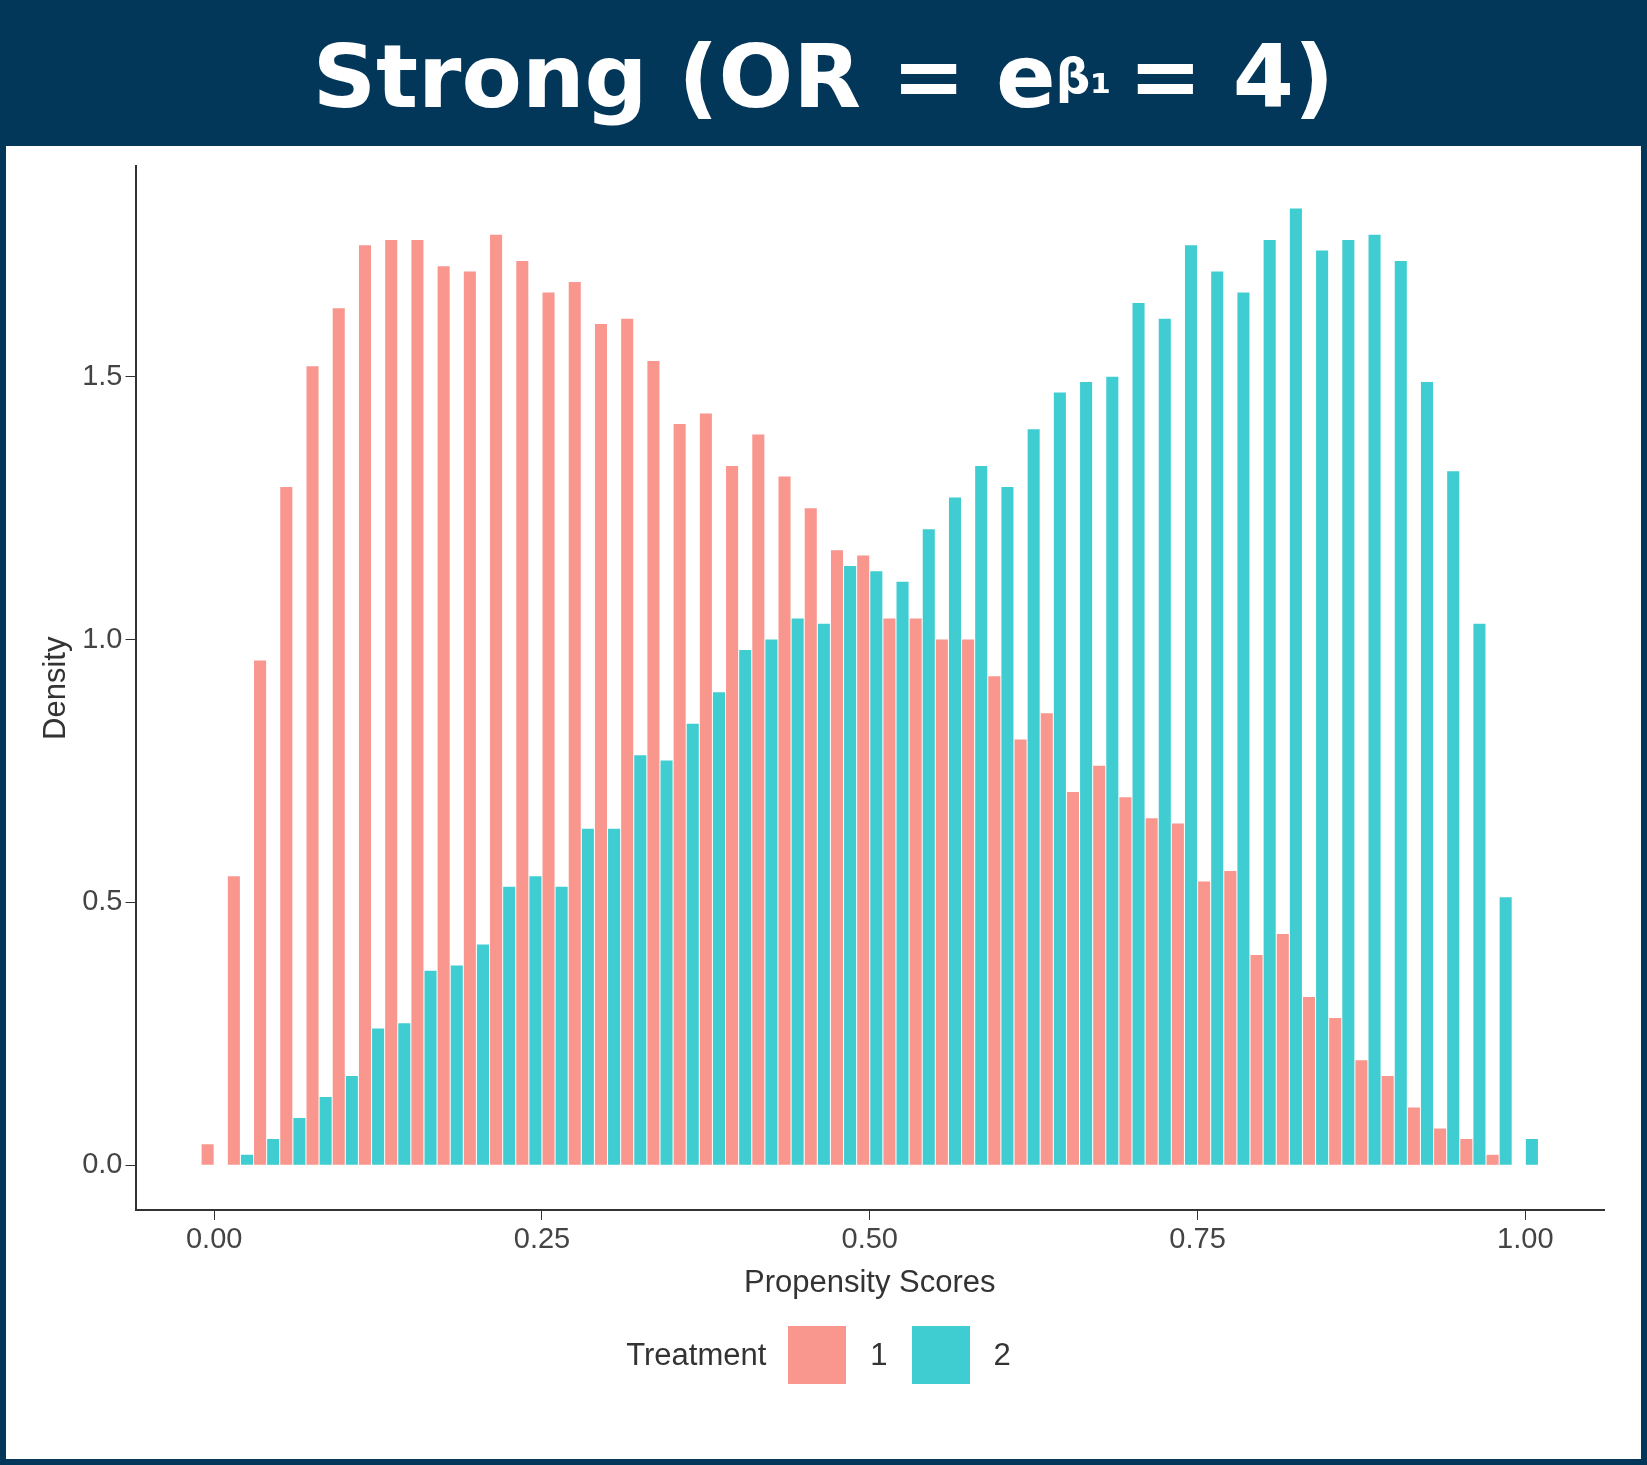 This screenshot has width=1647, height=1465. Describe the element at coordinates (213, 1238) in the screenshot. I see `x-tick-label: 0.00` at that location.